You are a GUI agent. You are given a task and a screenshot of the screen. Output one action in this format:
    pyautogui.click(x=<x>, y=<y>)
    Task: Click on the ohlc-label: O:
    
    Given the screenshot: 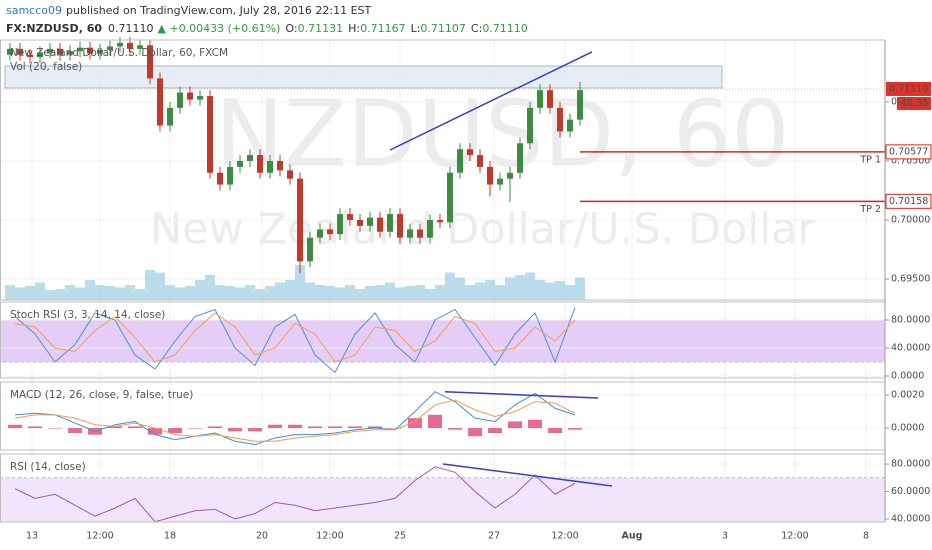 What is the action you would take?
    pyautogui.click(x=291, y=28)
    